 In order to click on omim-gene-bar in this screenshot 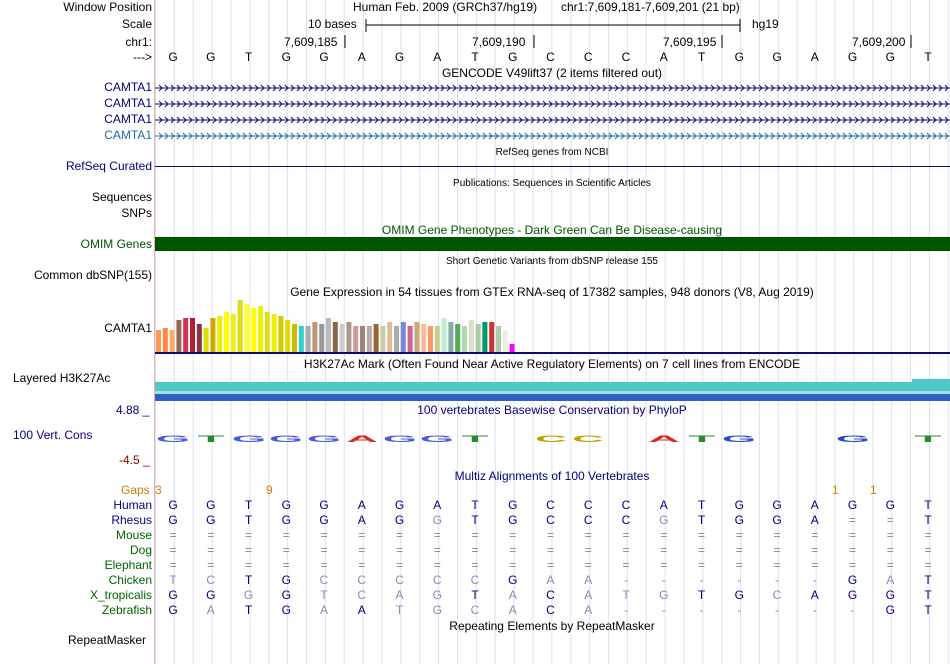, I will do `click(552, 244)`.